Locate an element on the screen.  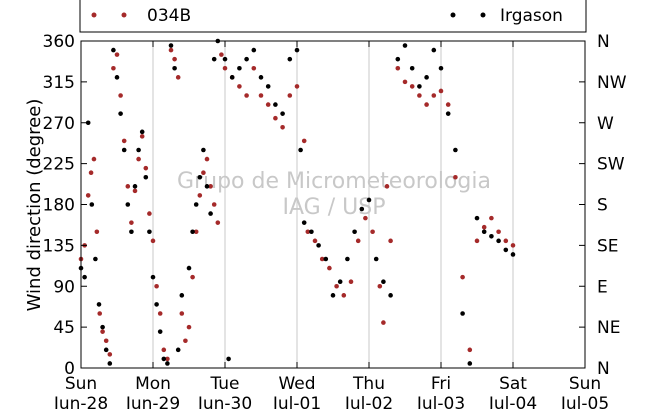
x-tick-date: Jun-29 is located at coordinates (152, 401).